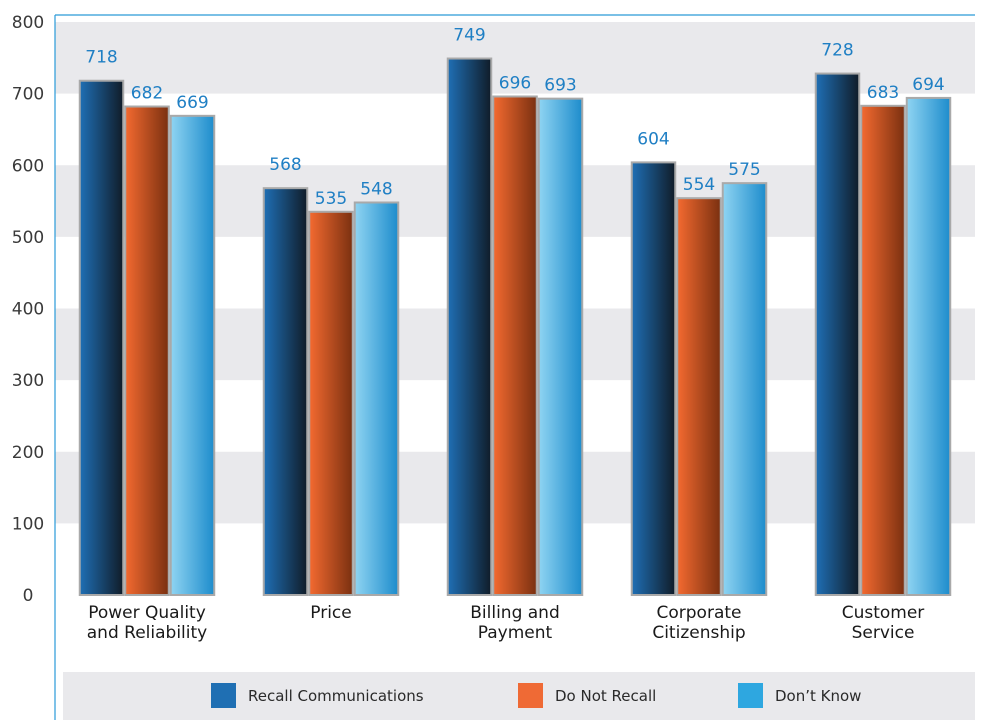 The image size is (993, 724). I want to click on y-tick-label: 800, so click(28, 23).